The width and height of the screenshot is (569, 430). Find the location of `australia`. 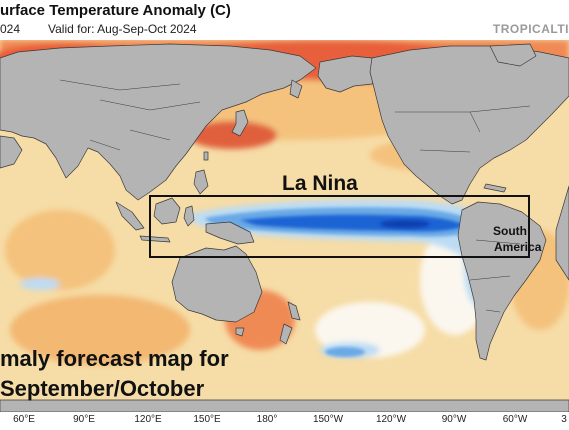

australia is located at coordinates (217, 284).